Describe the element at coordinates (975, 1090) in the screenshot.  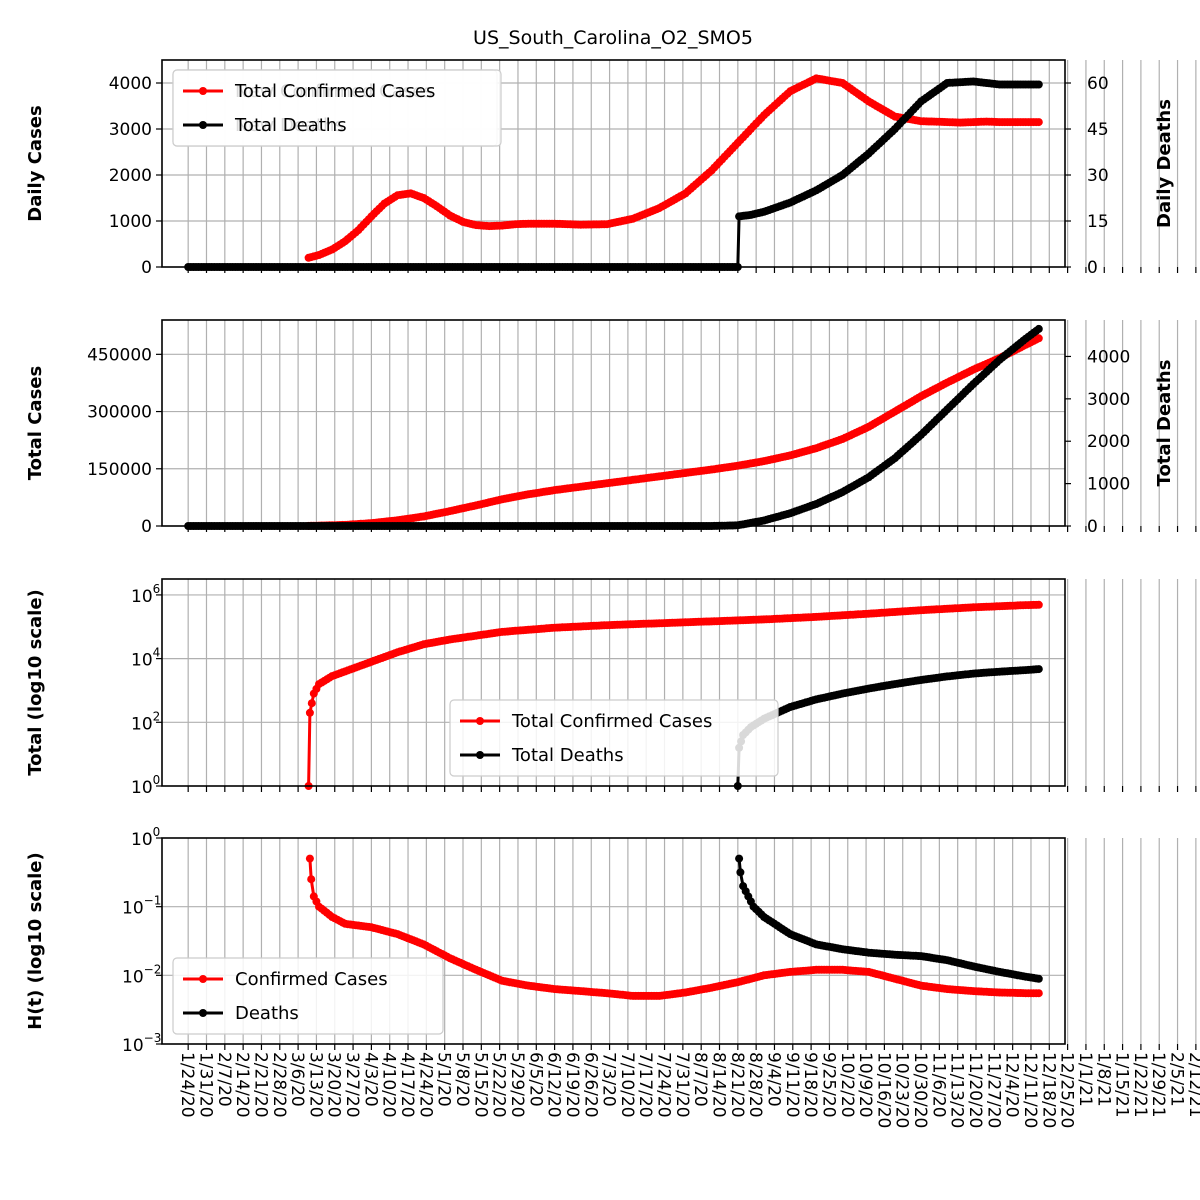
I see `x-tick-label: 11/20/20` at that location.